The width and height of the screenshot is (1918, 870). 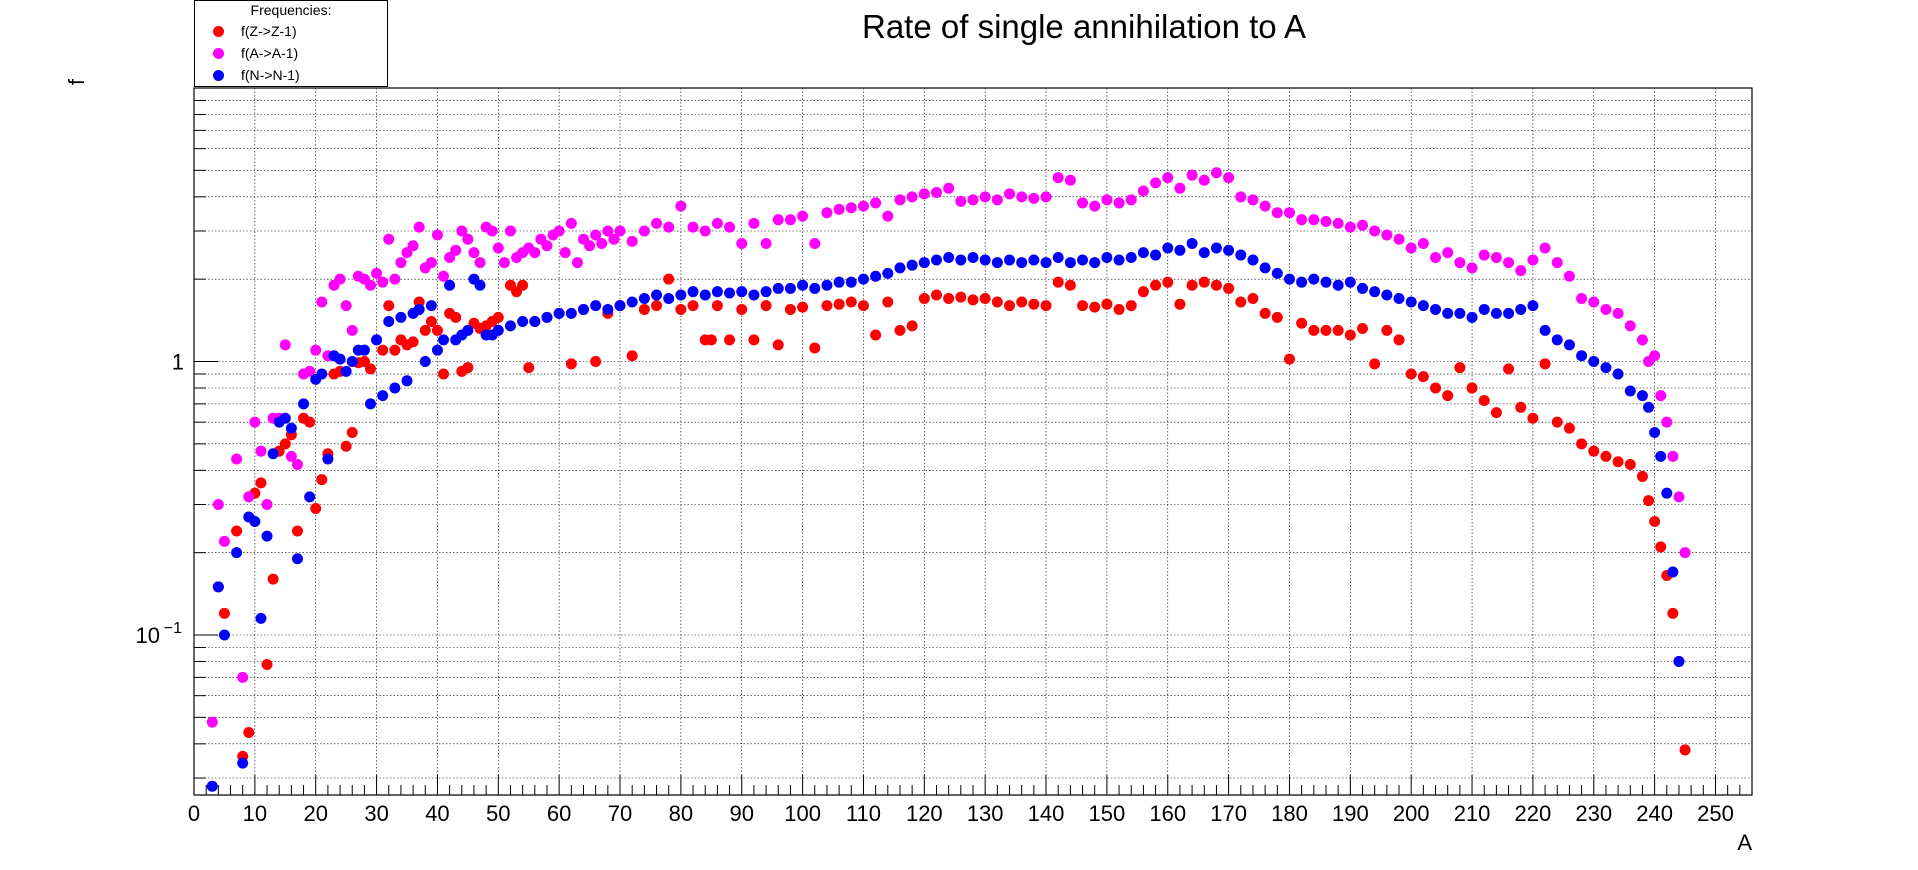 I want to click on x-tick-label: 130, so click(x=985, y=813).